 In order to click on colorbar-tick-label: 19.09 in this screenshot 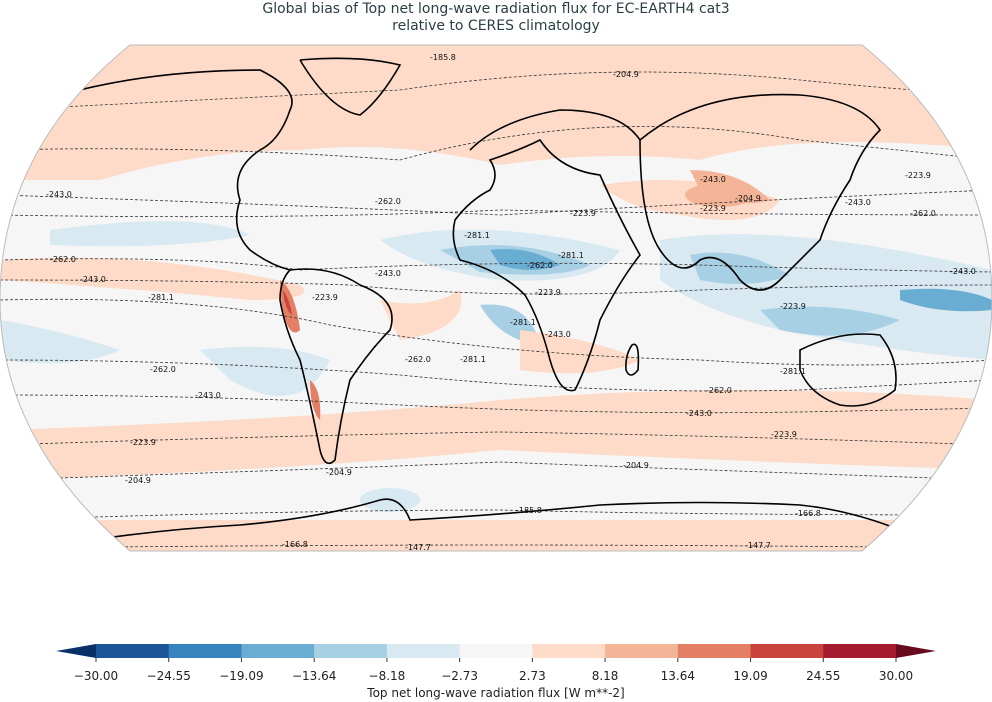, I will do `click(750, 676)`.